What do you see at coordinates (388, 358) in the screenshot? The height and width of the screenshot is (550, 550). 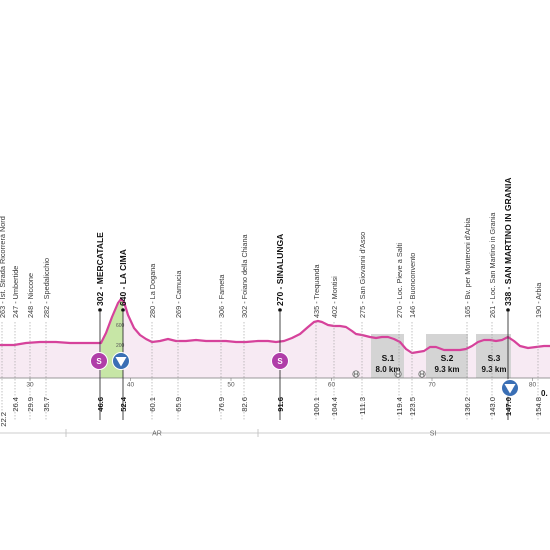 I see `gravel-sector-title: S.1` at bounding box center [388, 358].